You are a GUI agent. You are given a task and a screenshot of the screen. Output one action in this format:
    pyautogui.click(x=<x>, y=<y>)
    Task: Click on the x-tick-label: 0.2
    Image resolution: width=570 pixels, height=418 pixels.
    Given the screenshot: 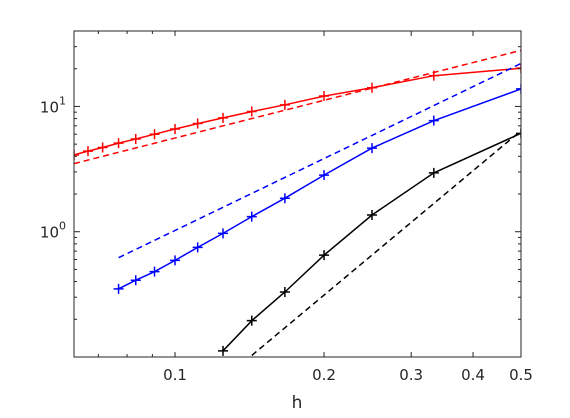 What is the action you would take?
    pyautogui.click(x=324, y=375)
    